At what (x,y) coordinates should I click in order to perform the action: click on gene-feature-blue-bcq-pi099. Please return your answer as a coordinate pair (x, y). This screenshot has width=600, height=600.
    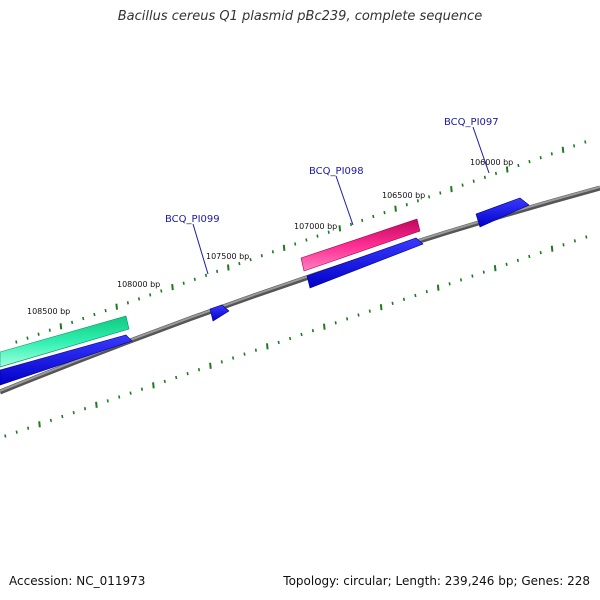
    Looking at the image, I should click on (219, 313).